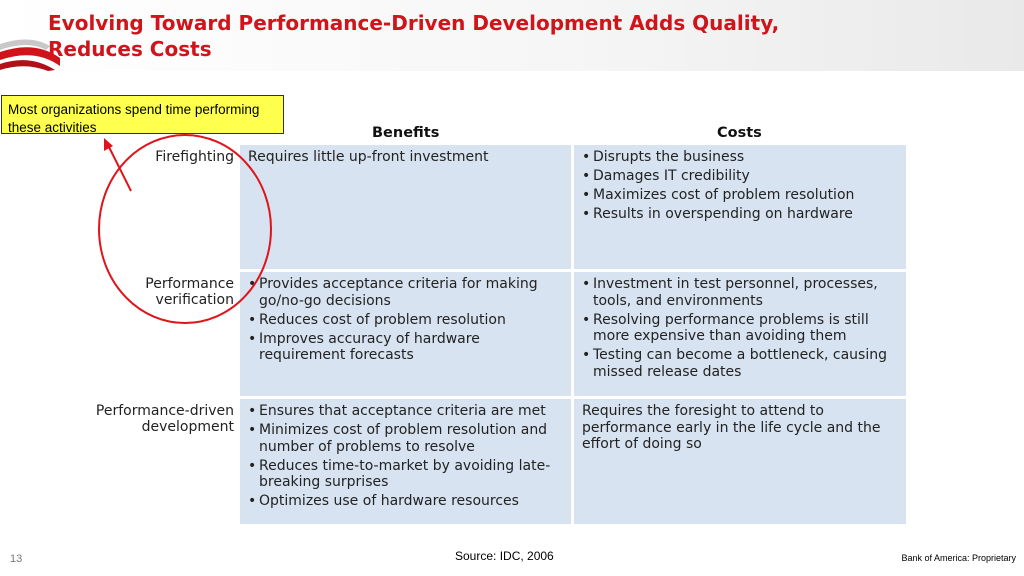 Image resolution: width=1024 pixels, height=576 pixels. What do you see at coordinates (119, 168) in the screenshot?
I see `pointer-arrow` at bounding box center [119, 168].